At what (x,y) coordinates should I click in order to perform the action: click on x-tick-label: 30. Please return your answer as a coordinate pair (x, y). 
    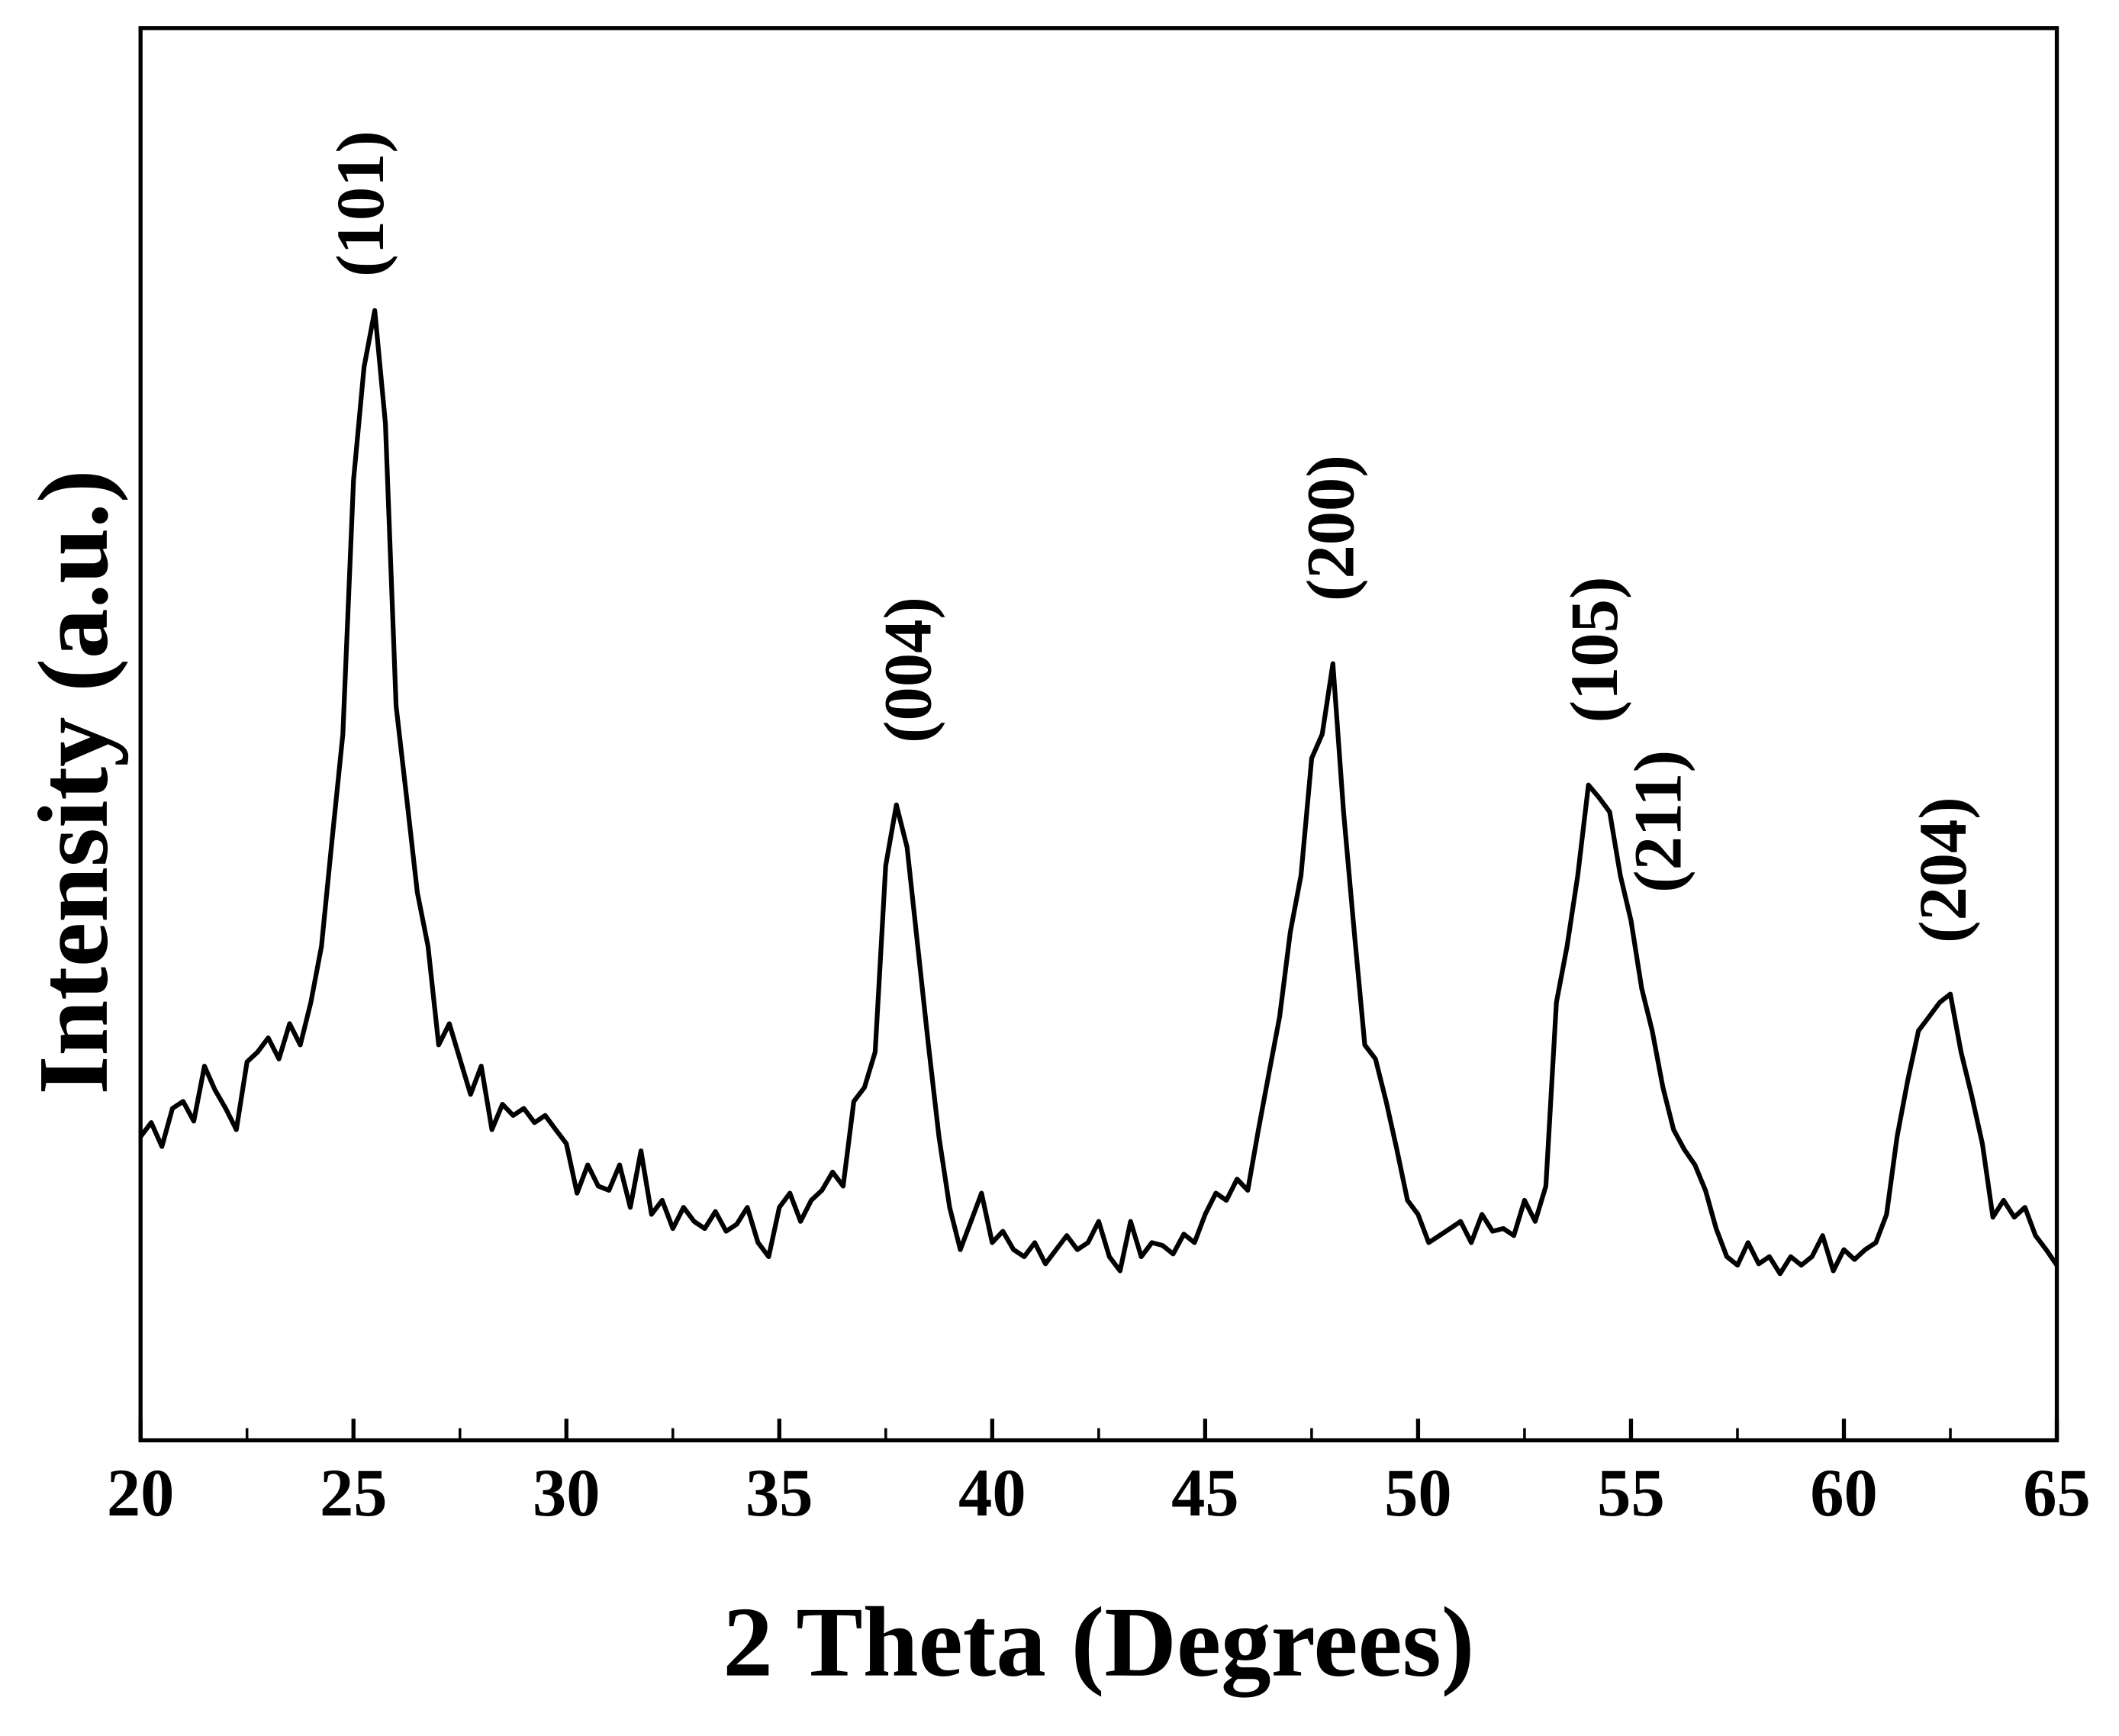
    Looking at the image, I should click on (567, 1493).